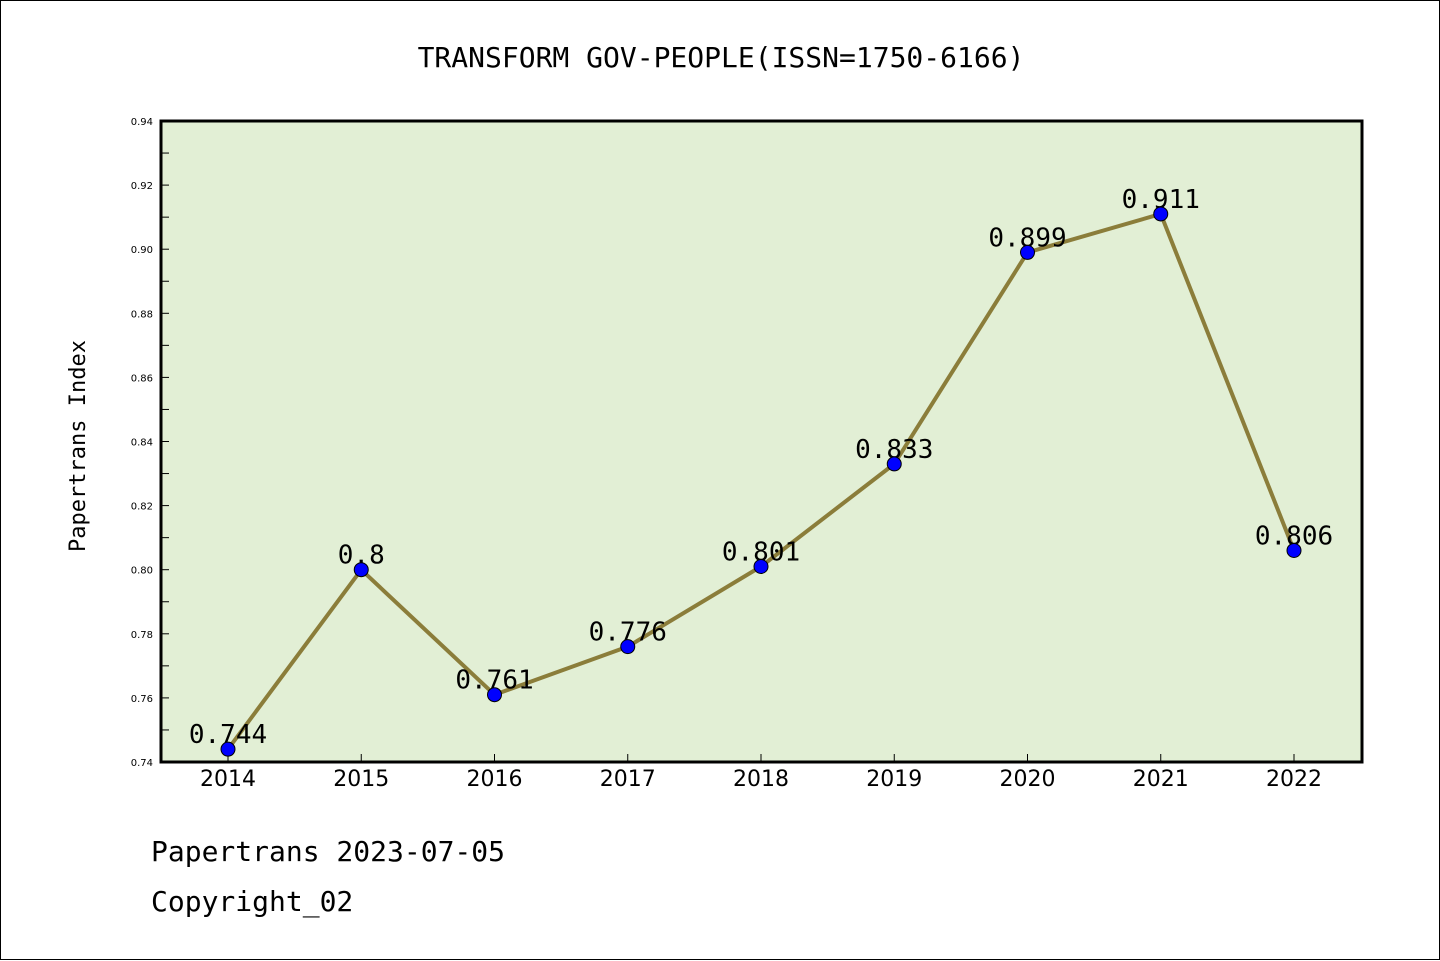  Describe the element at coordinates (142, 571) in the screenshot. I see `y-tick-label: 0.80` at that location.